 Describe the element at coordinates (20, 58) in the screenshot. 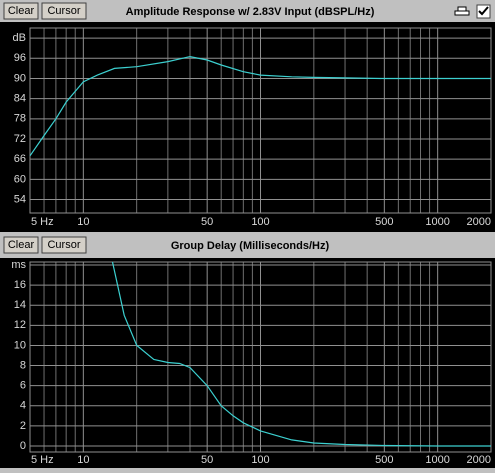

I see `y-tick-label: 96` at that location.